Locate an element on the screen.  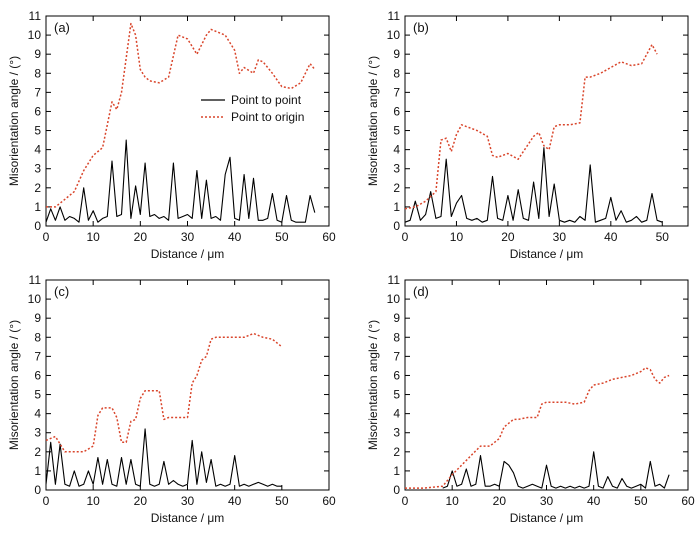
legend: Point to point Point to origin is located at coordinates (252, 108).